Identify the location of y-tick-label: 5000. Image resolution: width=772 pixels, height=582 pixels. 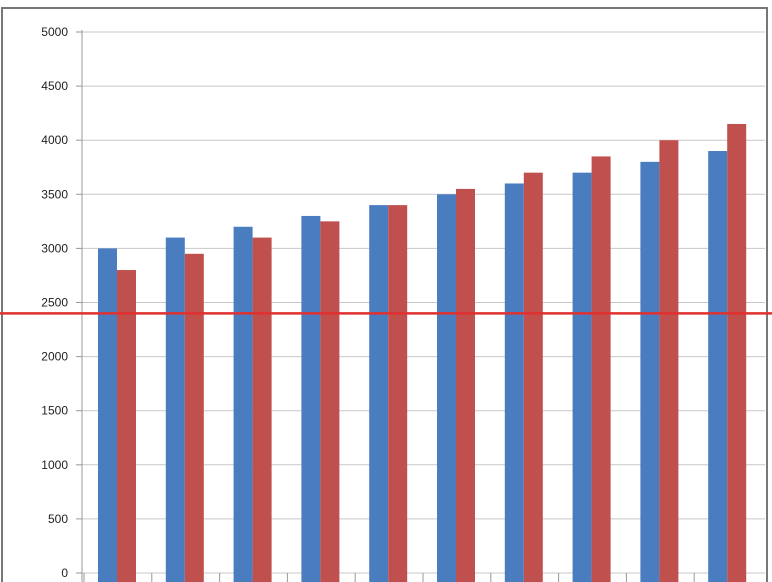
(54, 32).